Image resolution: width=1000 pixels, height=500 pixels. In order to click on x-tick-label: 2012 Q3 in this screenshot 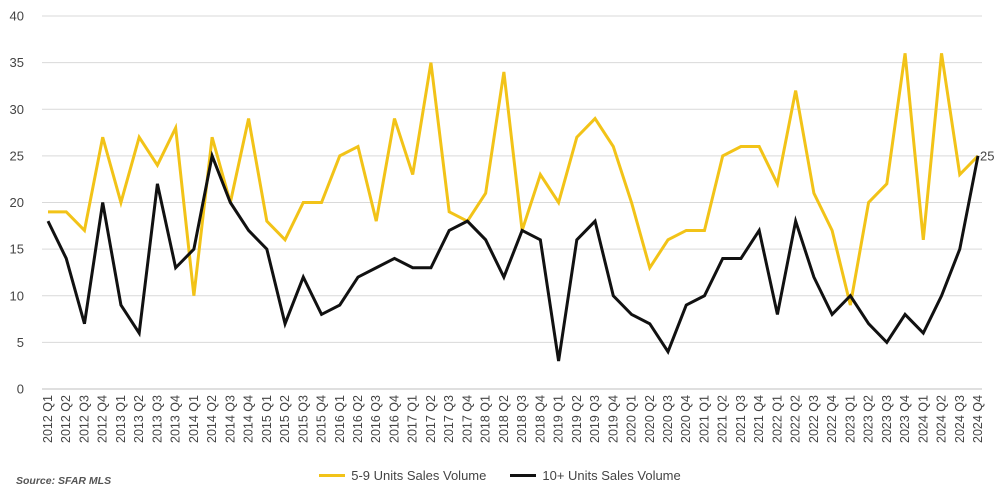, I will do `click(84, 419)`.